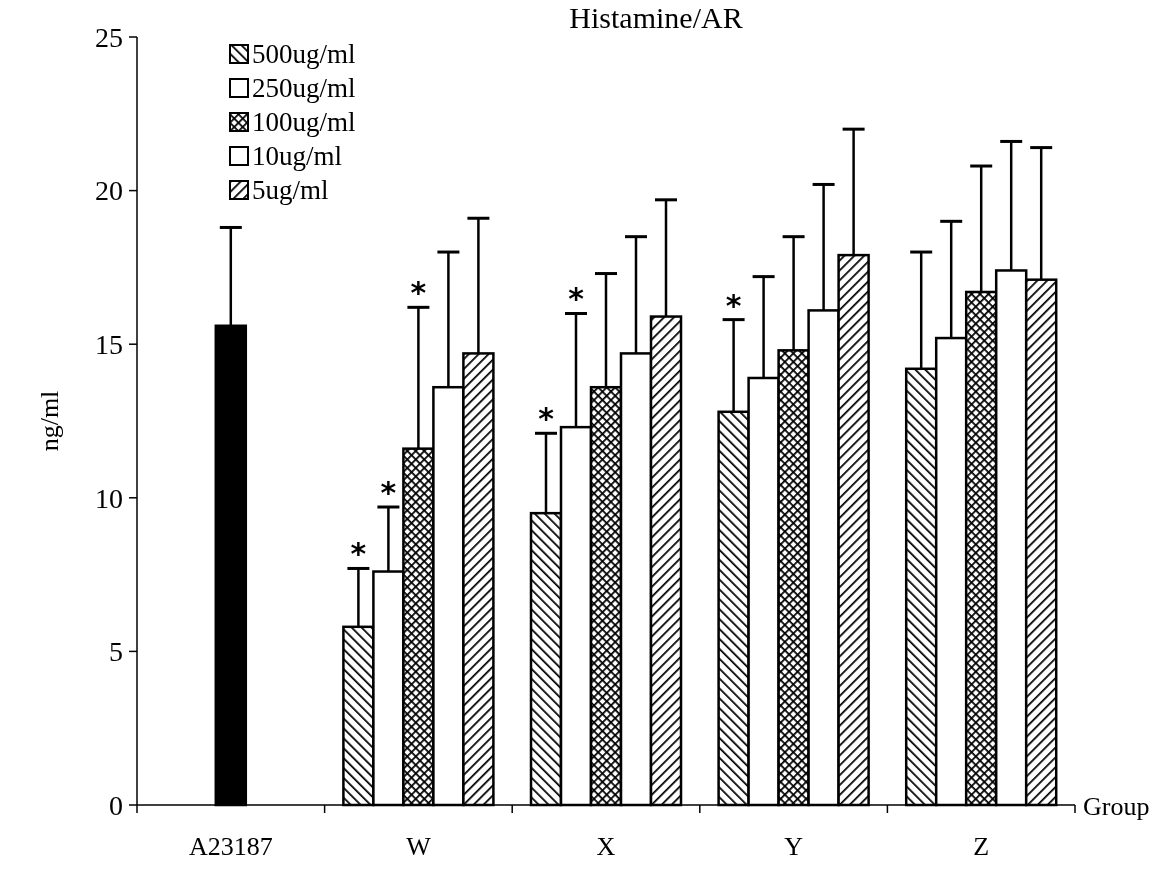 Image resolution: width=1170 pixels, height=877 pixels. I want to click on legend-label: 10ug/ml, so click(297, 156).